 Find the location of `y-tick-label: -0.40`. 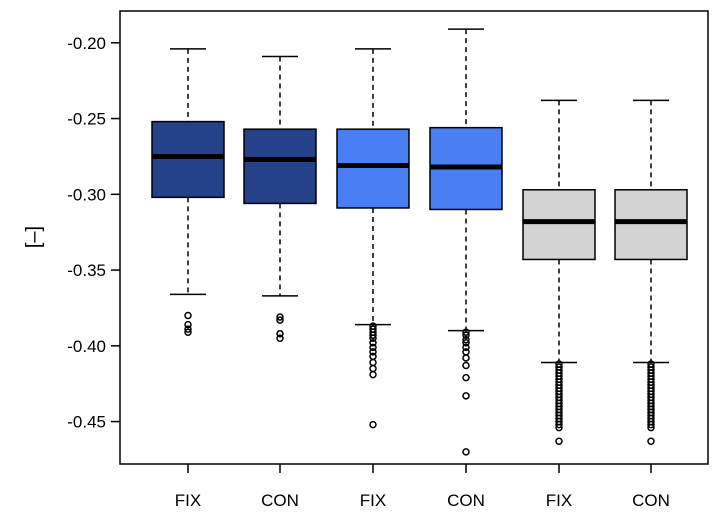

y-tick-label: -0.40 is located at coordinates (86, 346).